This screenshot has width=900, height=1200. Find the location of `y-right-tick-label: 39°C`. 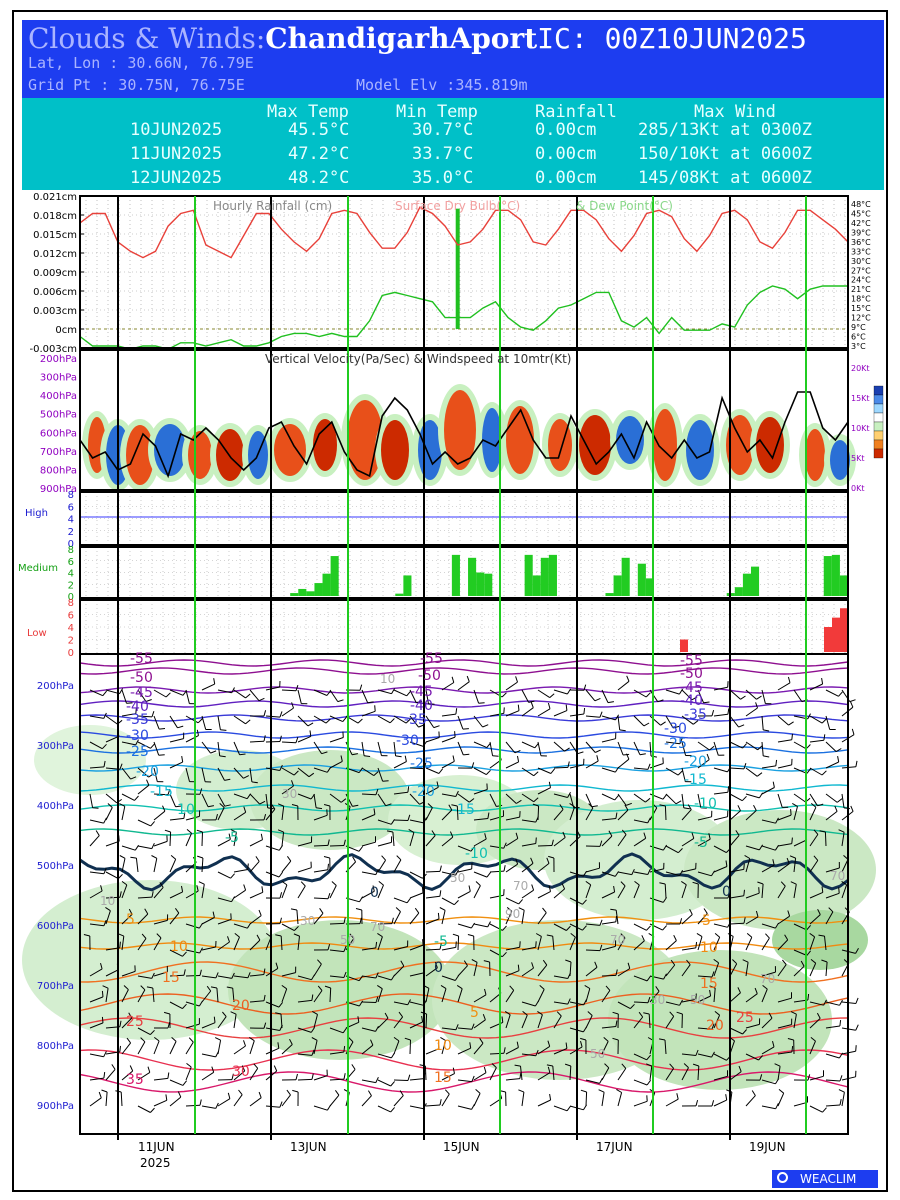

y-right-tick-label: 39°C is located at coordinates (861, 232).